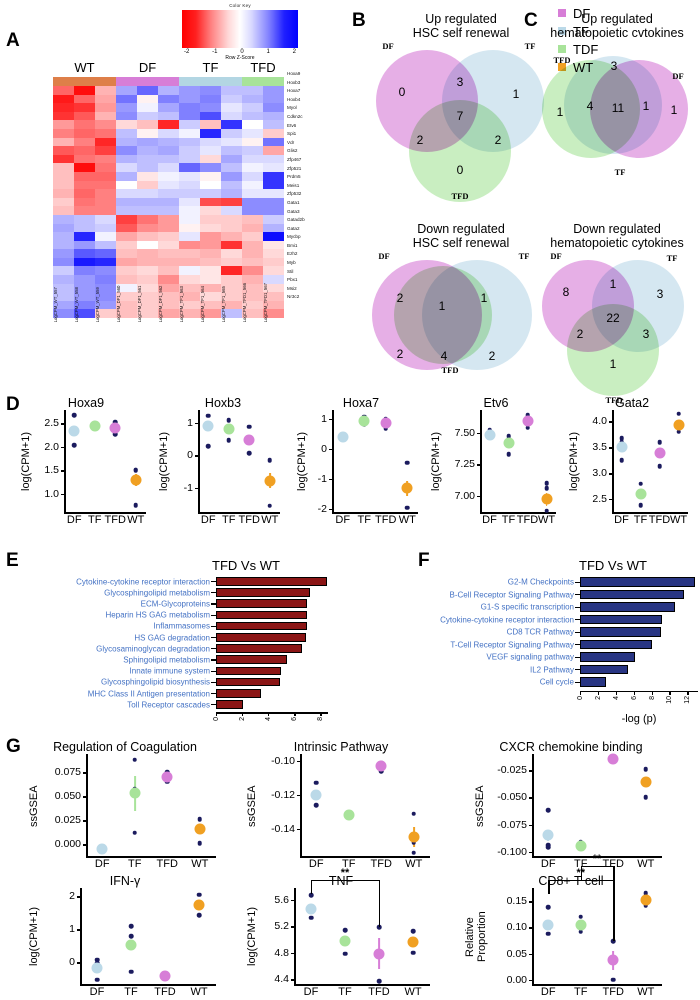 This screenshot has width=700, height=1000. I want to click on y-tick-label: -0.12, so click(283, 794).